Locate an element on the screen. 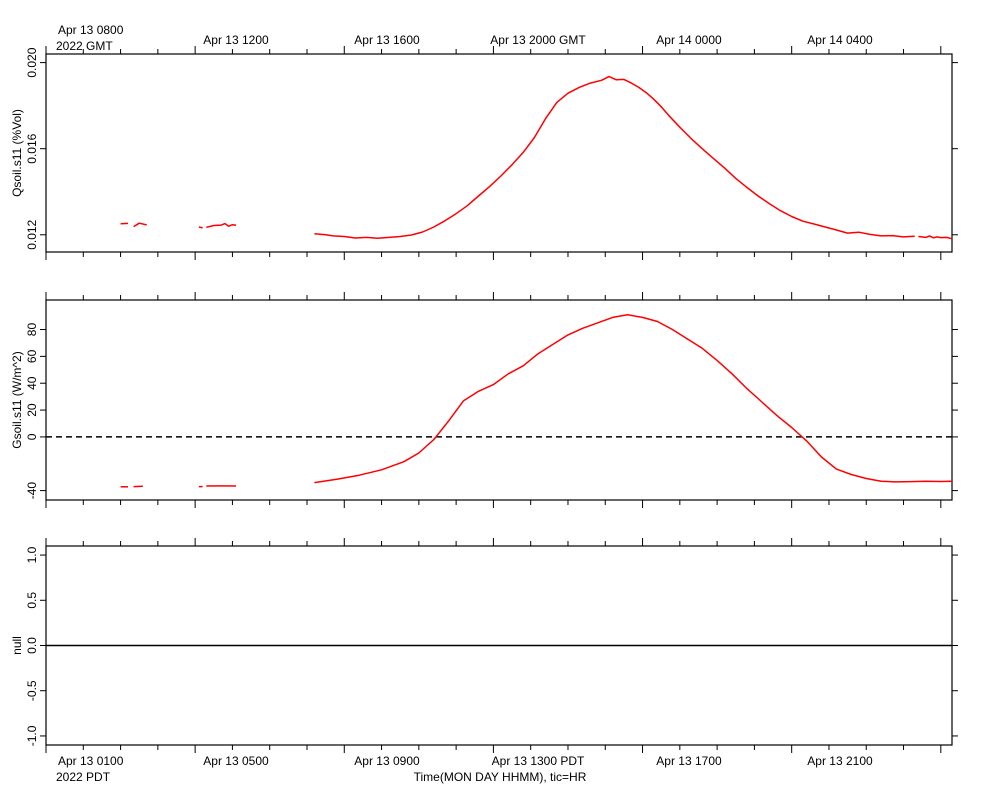 The image size is (1000, 805). y-tick-label: 0.020 is located at coordinates (32, 62).